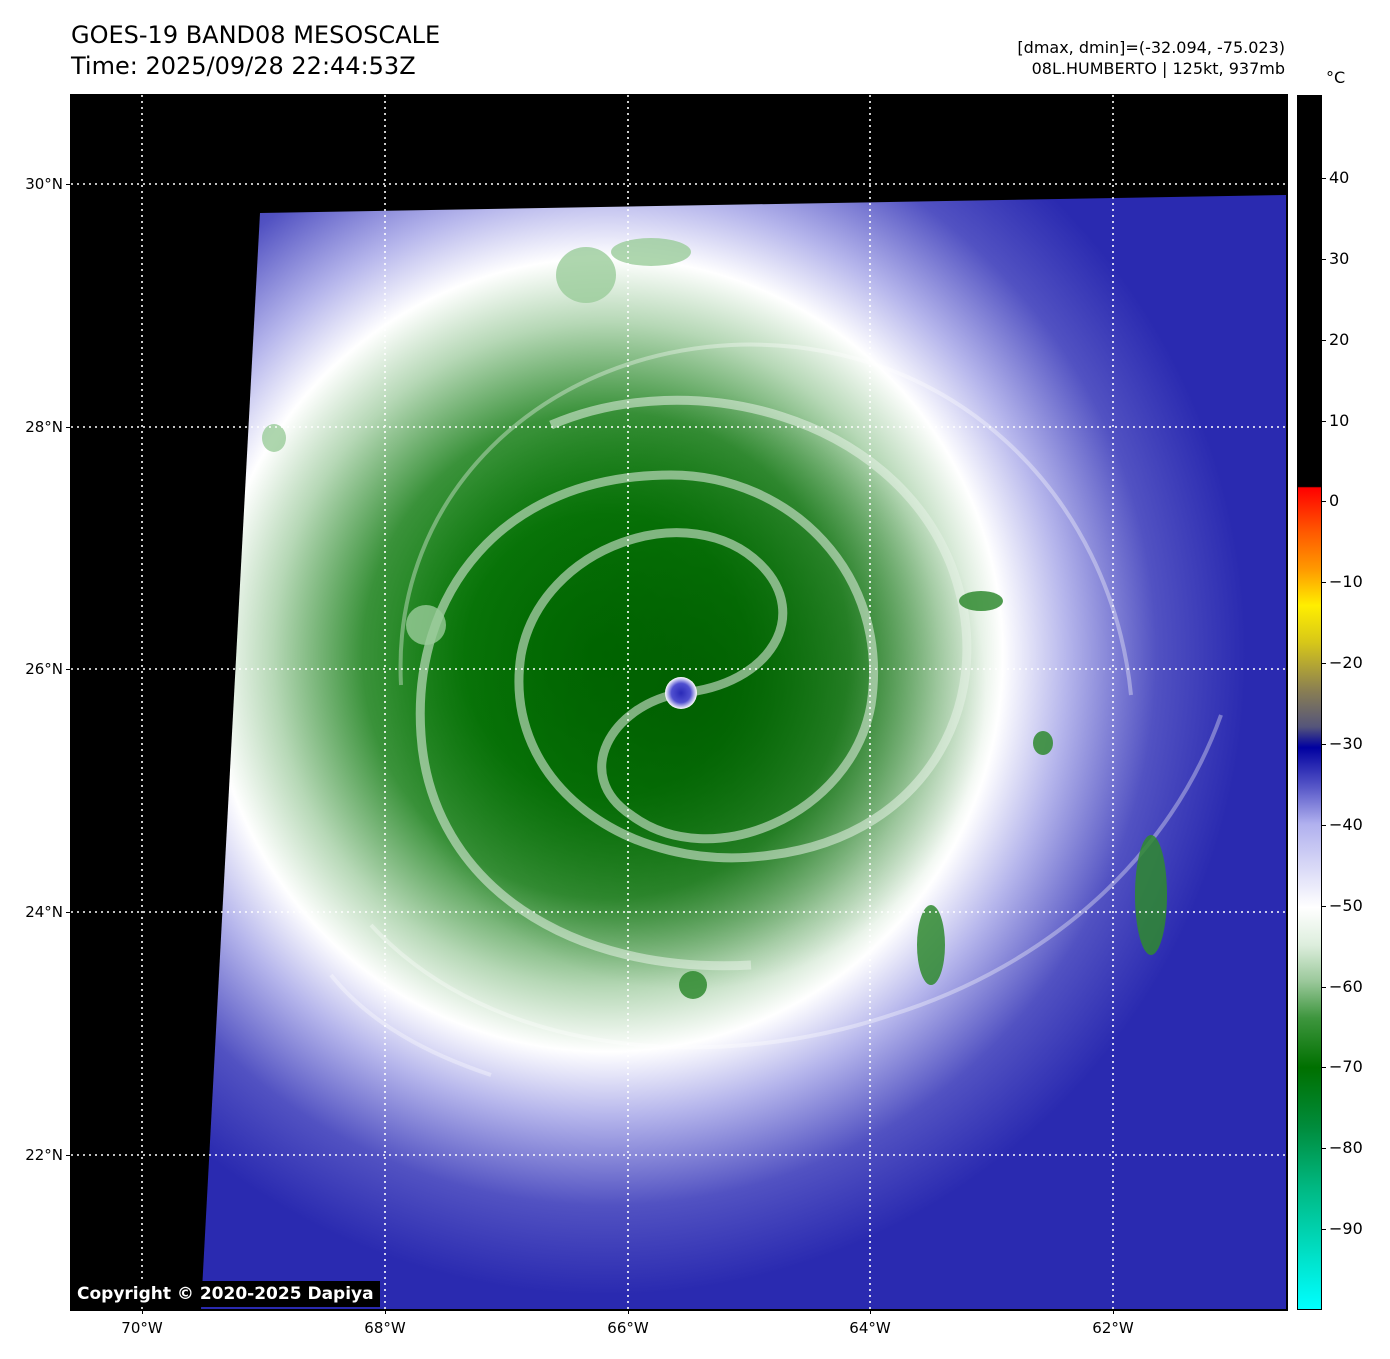  What do you see at coordinates (44, 1155) in the screenshot?
I see `latitude-label: 22°N` at bounding box center [44, 1155].